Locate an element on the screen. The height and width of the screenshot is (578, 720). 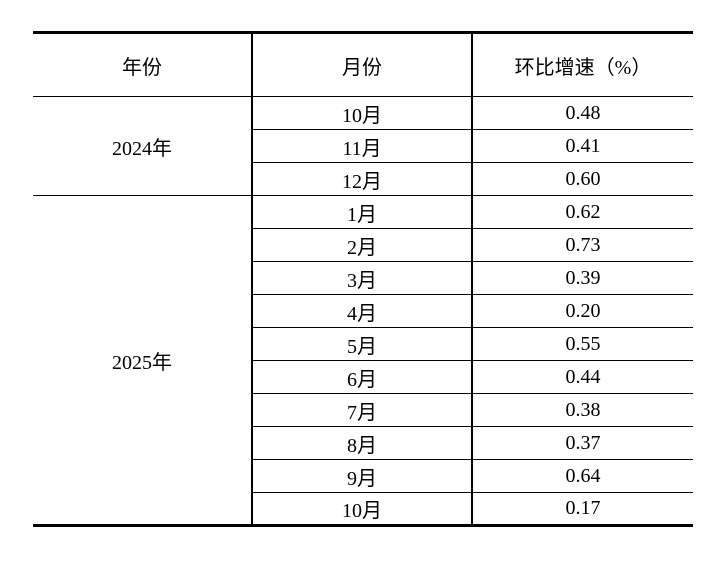
month-cell: 12月 is located at coordinates (361, 179).